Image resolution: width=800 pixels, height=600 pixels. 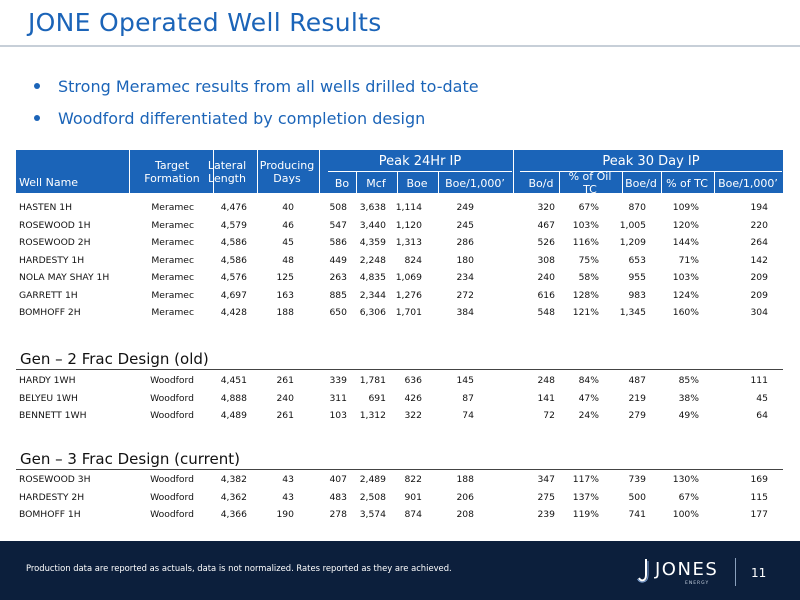 What do you see at coordinates (45, 207) in the screenshot?
I see `cell-well-name: HASTEN 1H` at bounding box center [45, 207].